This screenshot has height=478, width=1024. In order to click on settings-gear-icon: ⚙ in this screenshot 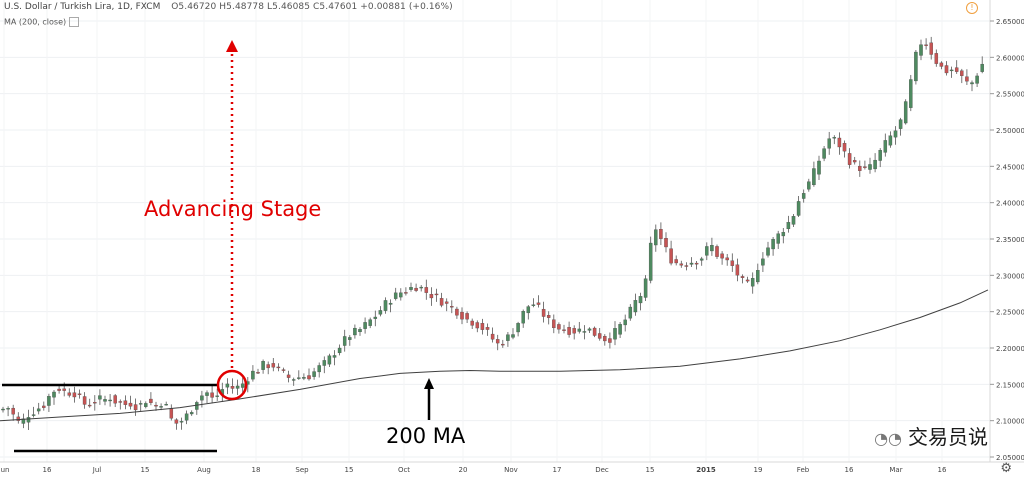, I will do `click(1006, 468)`.